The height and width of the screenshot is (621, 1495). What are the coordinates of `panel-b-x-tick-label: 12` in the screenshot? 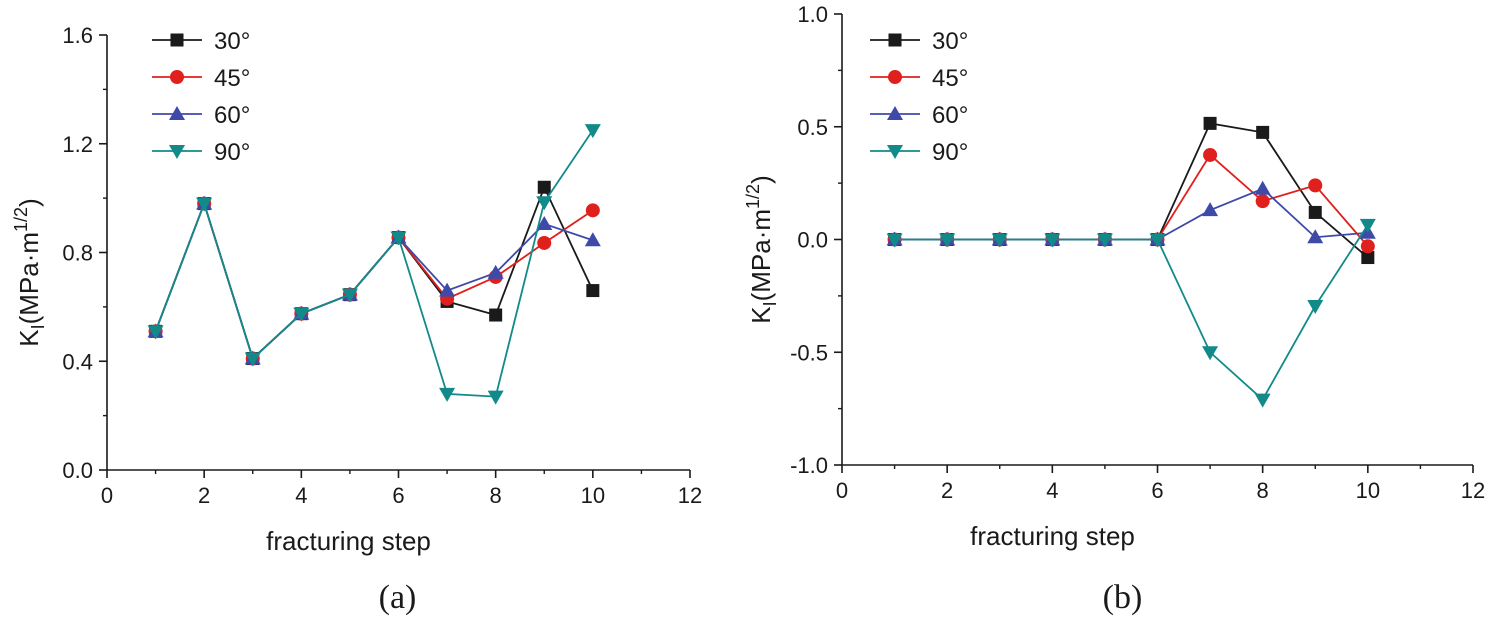 It's located at (1473, 490).